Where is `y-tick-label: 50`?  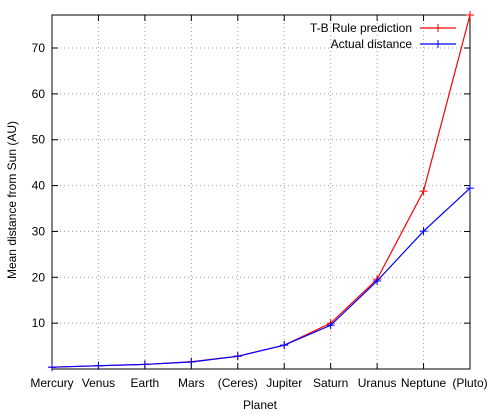 y-tick-label: 50 is located at coordinates (39, 140).